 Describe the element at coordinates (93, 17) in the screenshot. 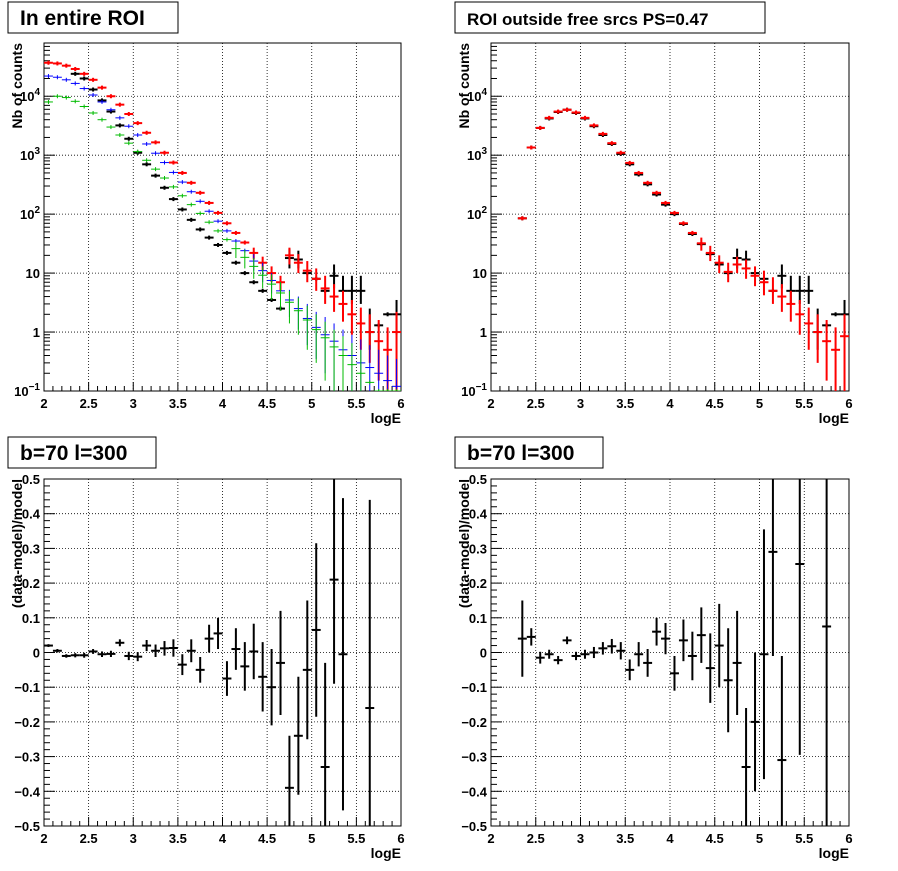

I see `title-box` at that location.